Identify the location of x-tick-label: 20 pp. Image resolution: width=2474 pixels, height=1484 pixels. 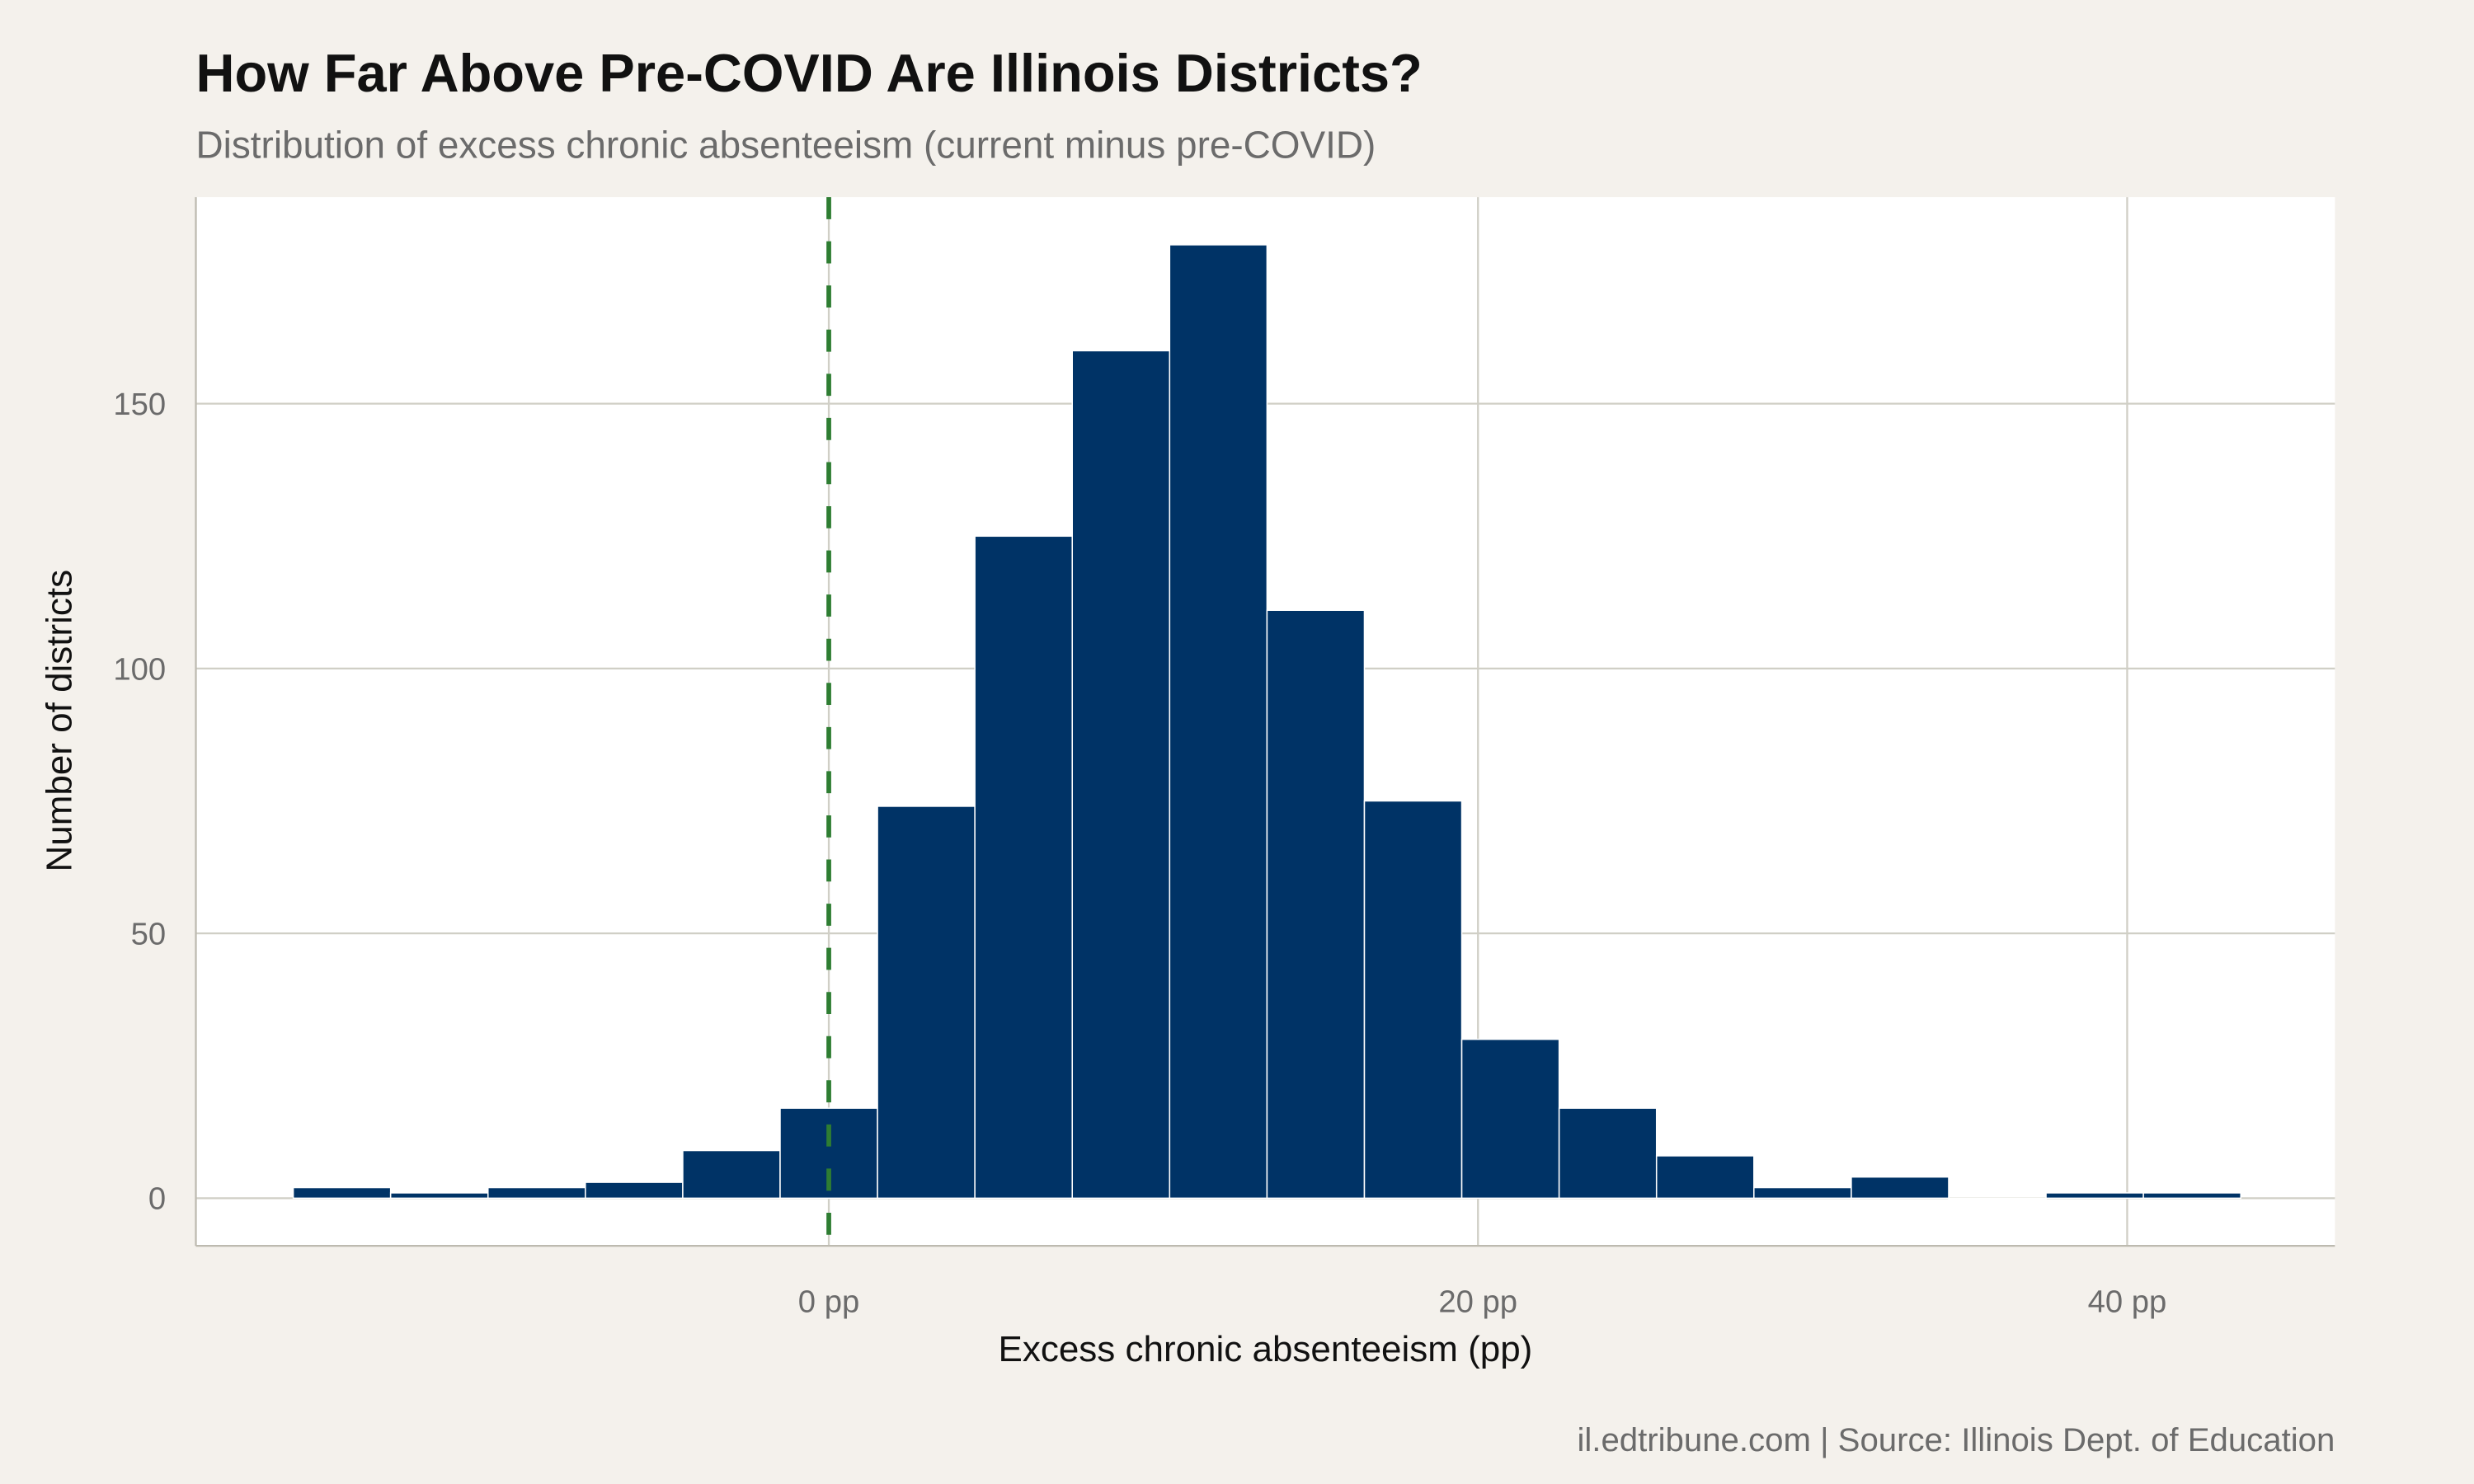
(1477, 1301).